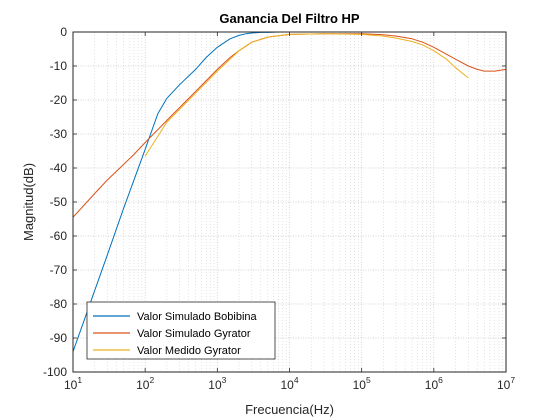  What do you see at coordinates (506, 383) in the screenshot?
I see `x-tick-label: 10⁷` at bounding box center [506, 383].